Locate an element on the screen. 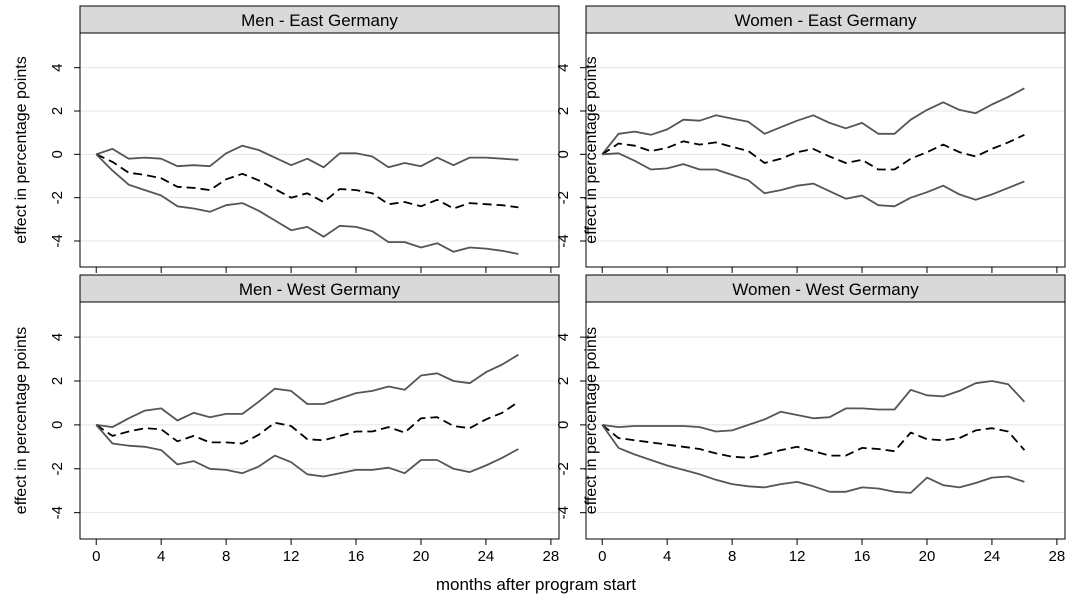  panel-title: Women - West Germany is located at coordinates (825, 289).